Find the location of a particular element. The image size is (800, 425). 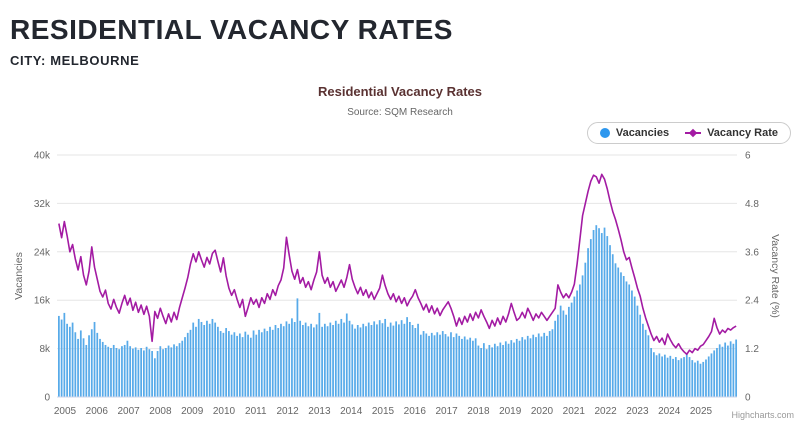

svg-text: 24k is located at coordinates (42, 252).